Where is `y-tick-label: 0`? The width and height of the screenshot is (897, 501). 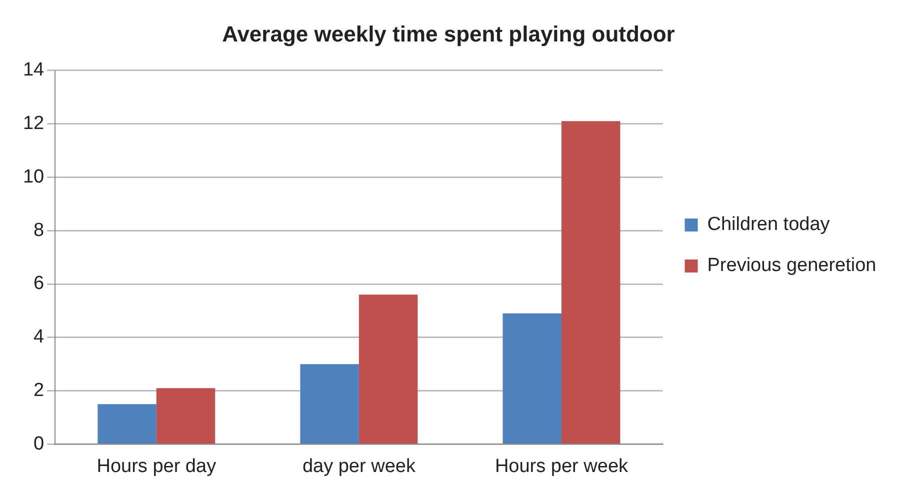 y-tick-label: 0 is located at coordinates (39, 443).